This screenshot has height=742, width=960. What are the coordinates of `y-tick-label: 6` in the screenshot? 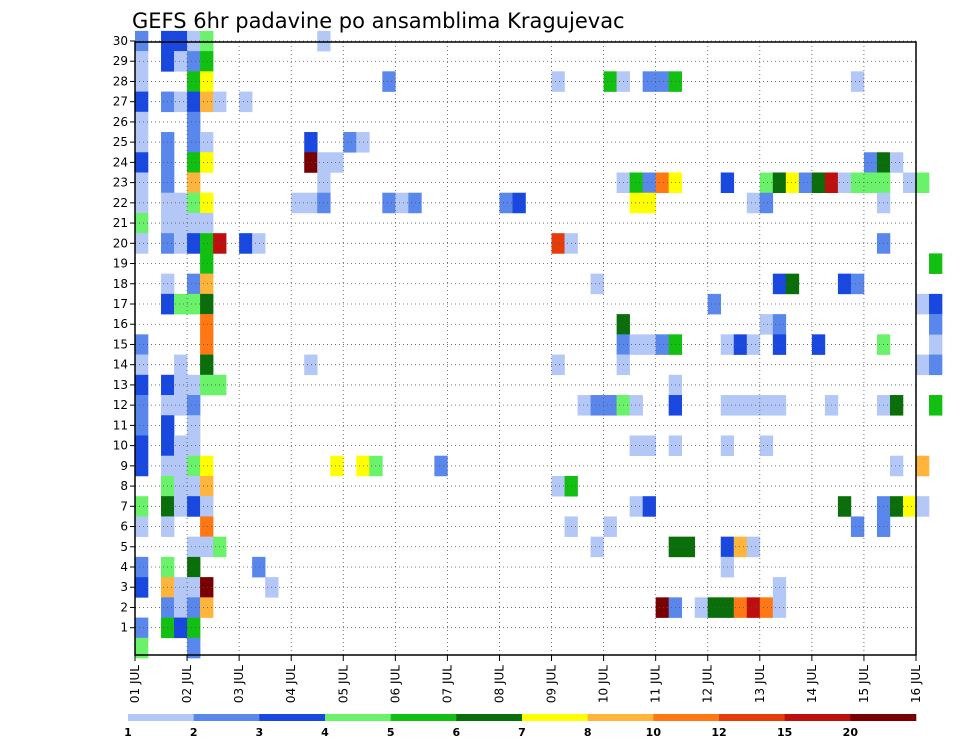 It's located at (124, 527).